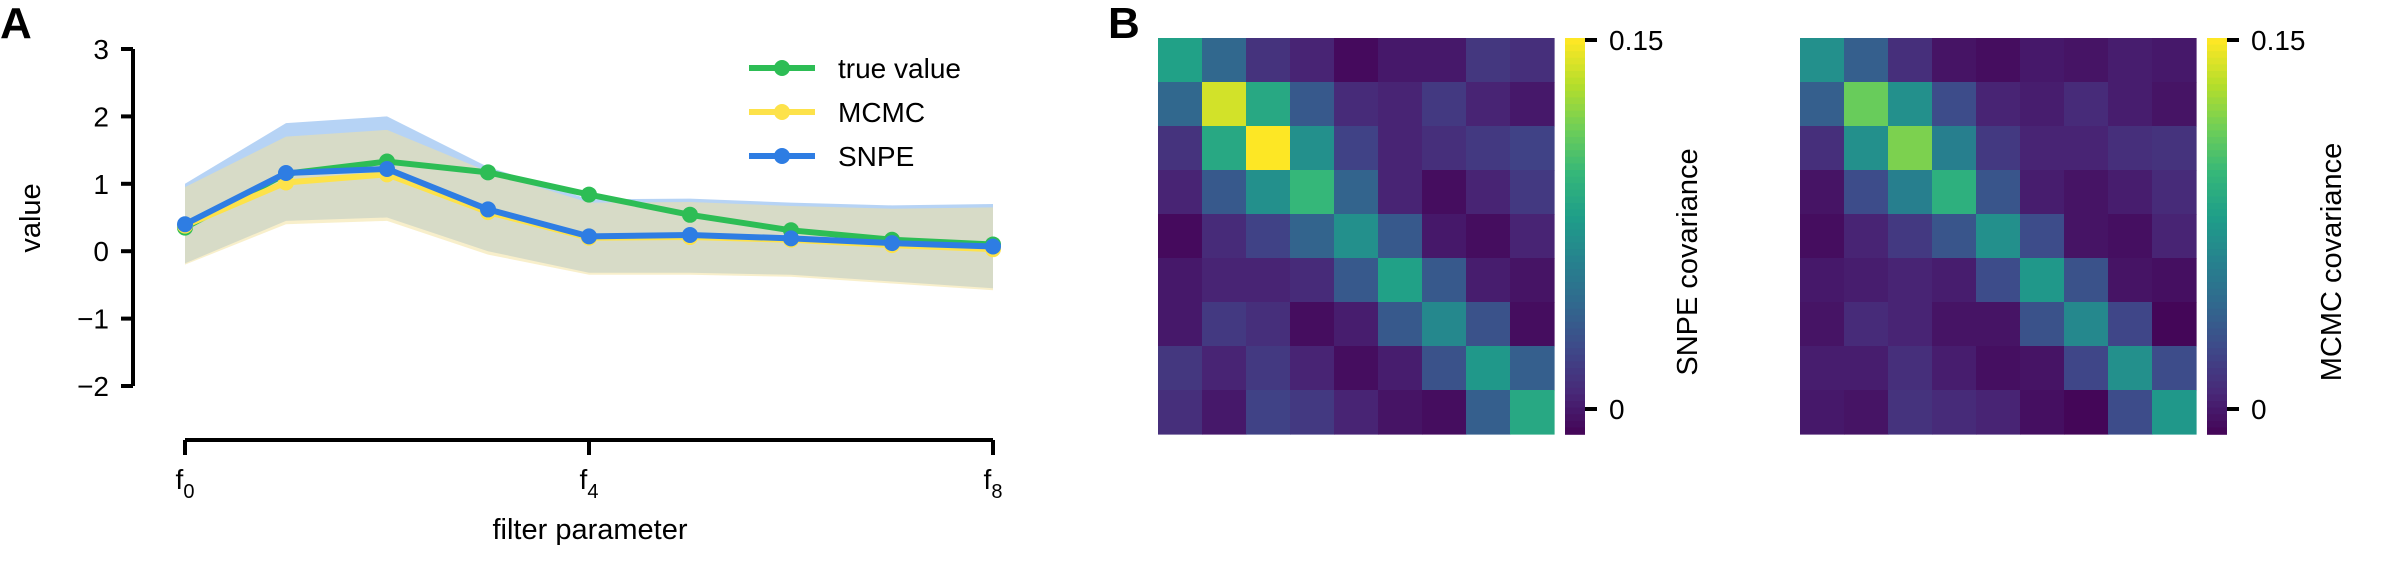 The width and height of the screenshot is (2398, 567). I want to click on mcmc-colorbar: 0.15 0, so click(2256, 230).